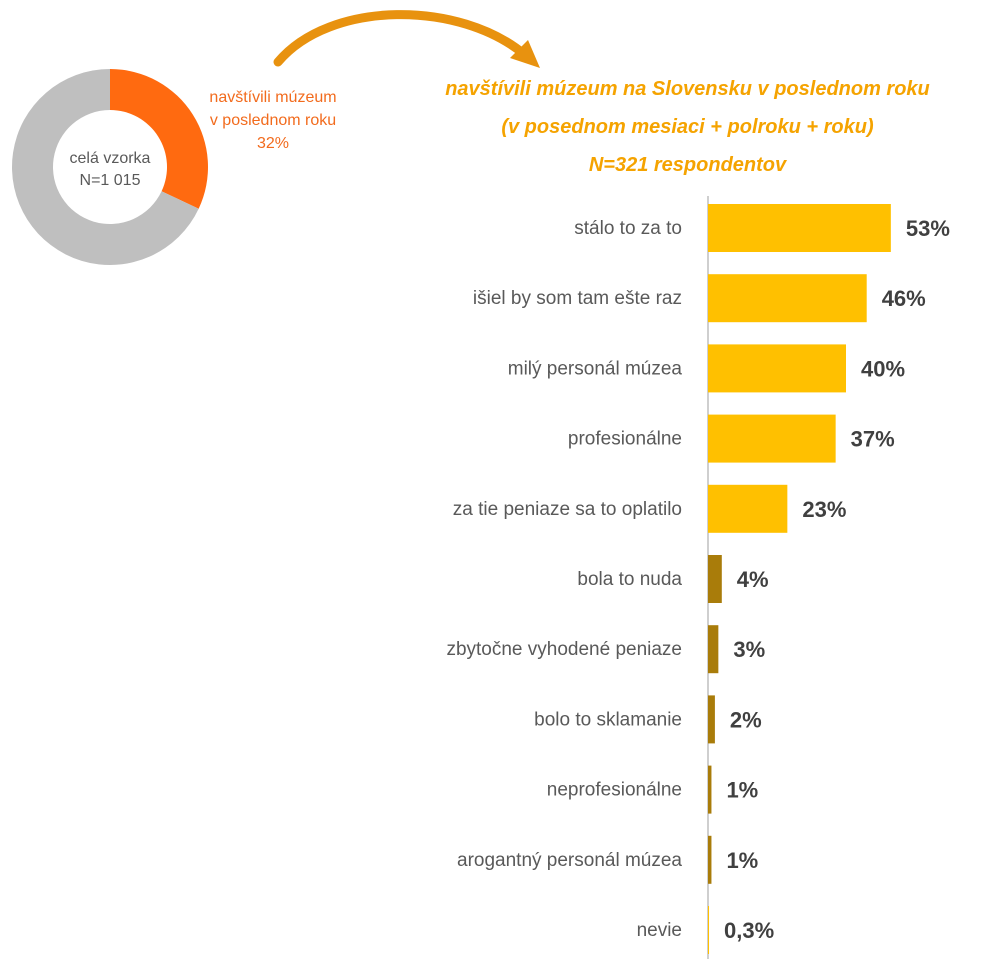  Describe the element at coordinates (595, 368) in the screenshot. I see `category-label-3: milý personál múzea` at that location.